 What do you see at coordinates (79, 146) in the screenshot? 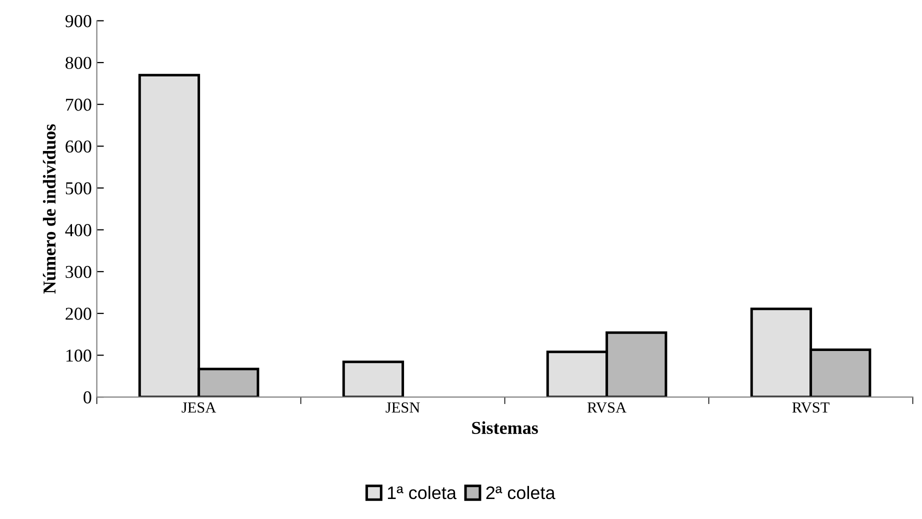
I see `y-tick-label: 600` at bounding box center [79, 146].